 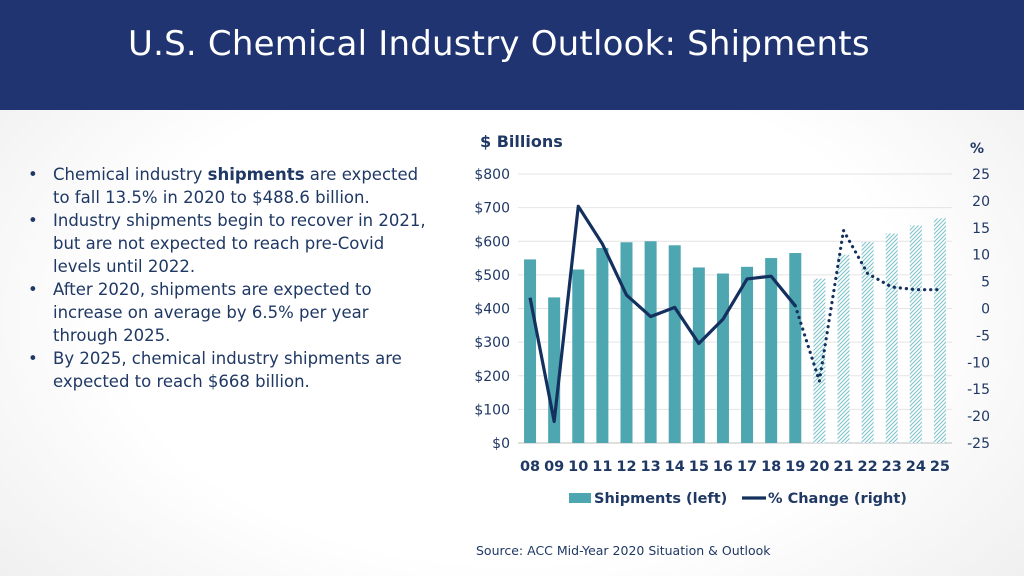 I want to click on right-tick-label: -25, so click(x=978, y=444).